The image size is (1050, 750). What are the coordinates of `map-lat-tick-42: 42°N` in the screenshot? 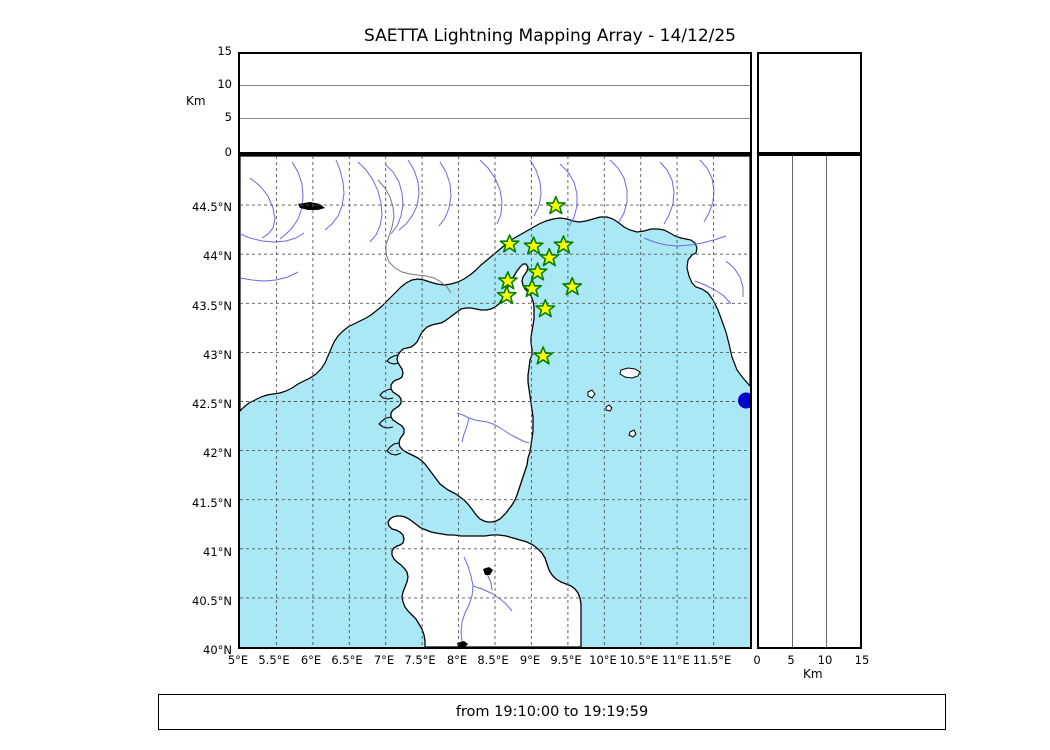 It's located at (217, 453).